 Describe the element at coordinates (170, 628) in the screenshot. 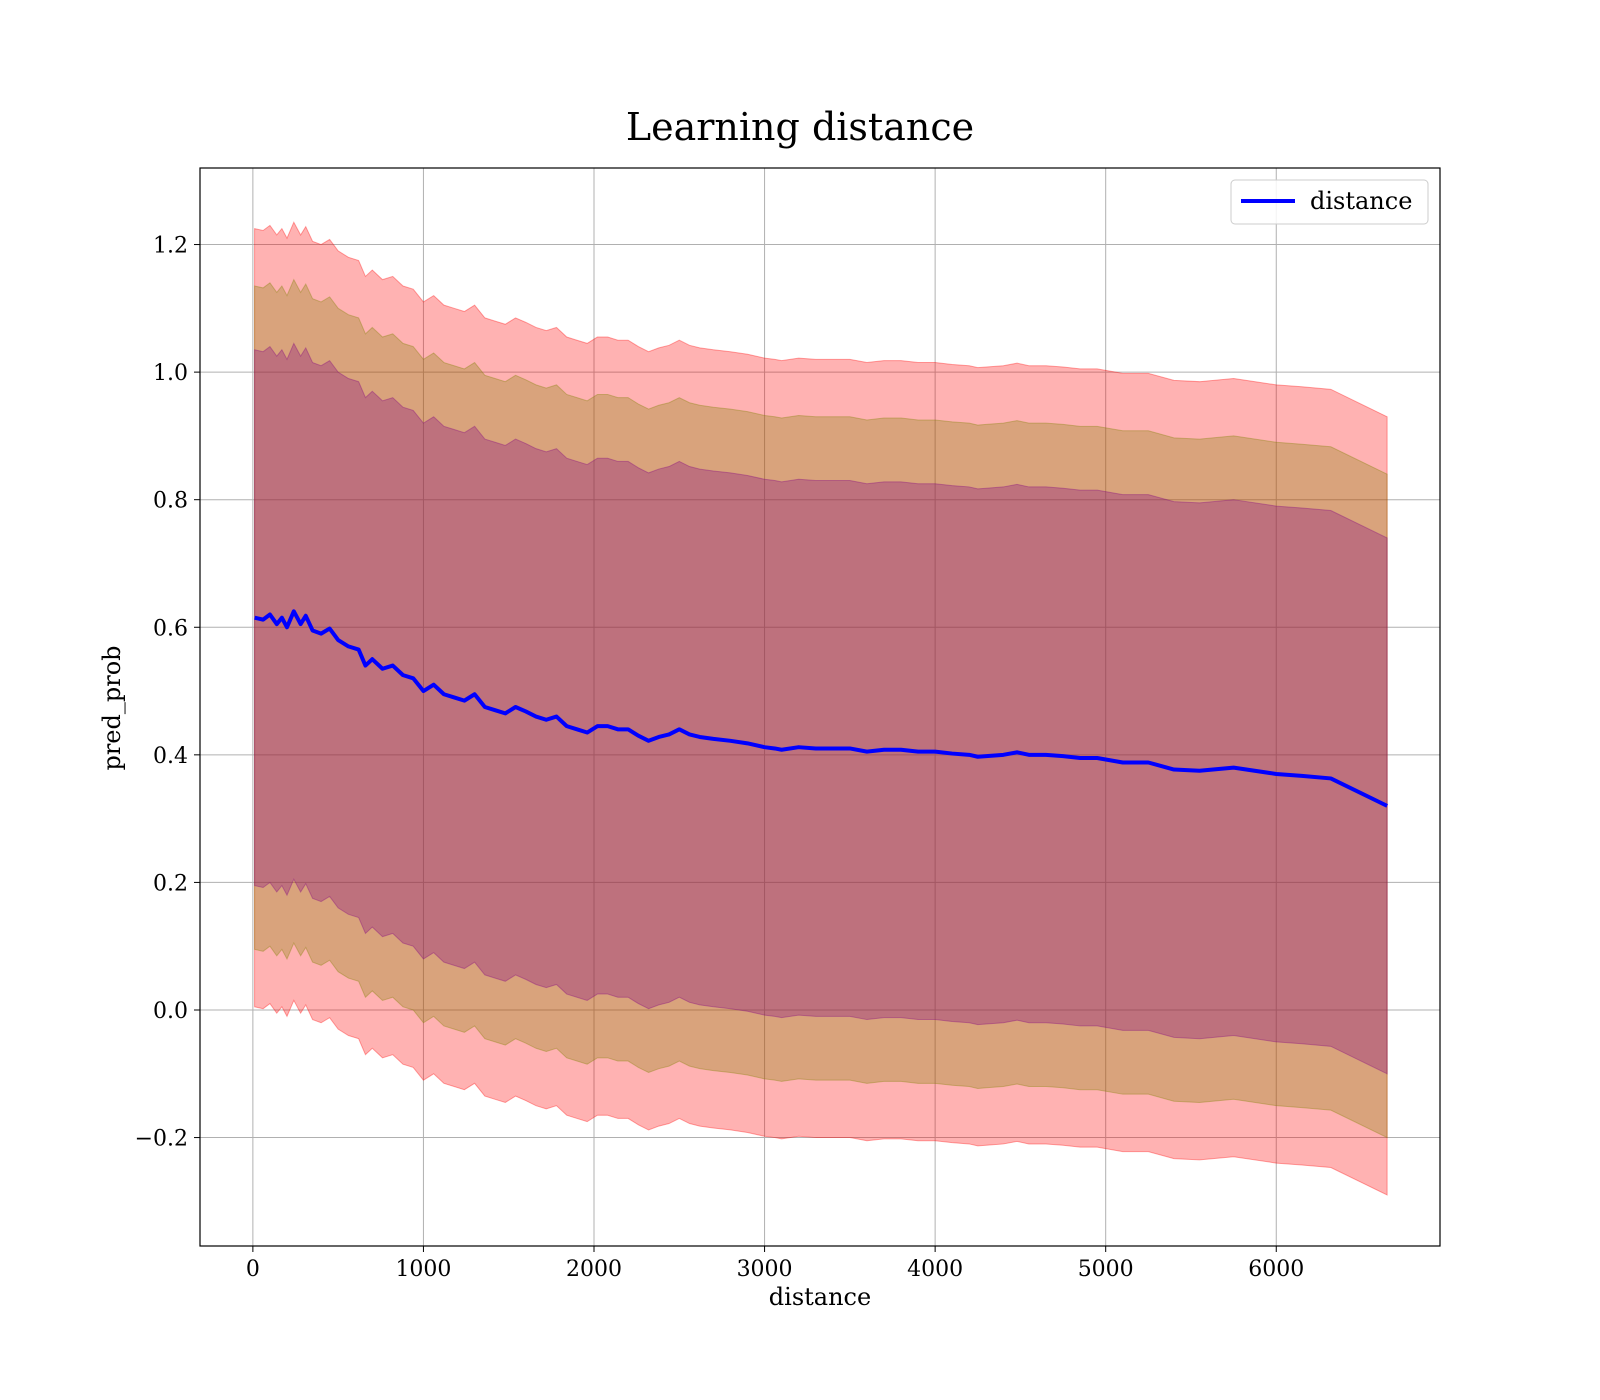

I see `y-tick-label: 0.6` at that location.